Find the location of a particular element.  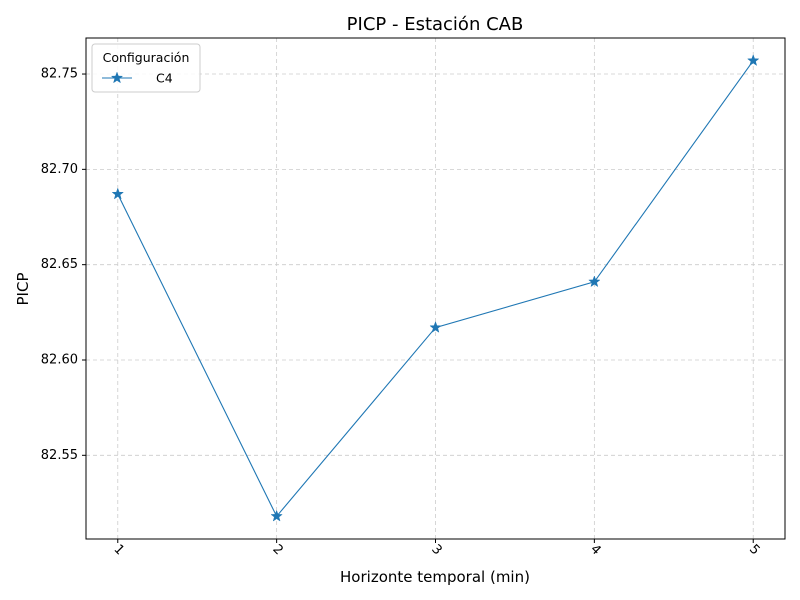

x-tick-label: 4 is located at coordinates (595, 550).